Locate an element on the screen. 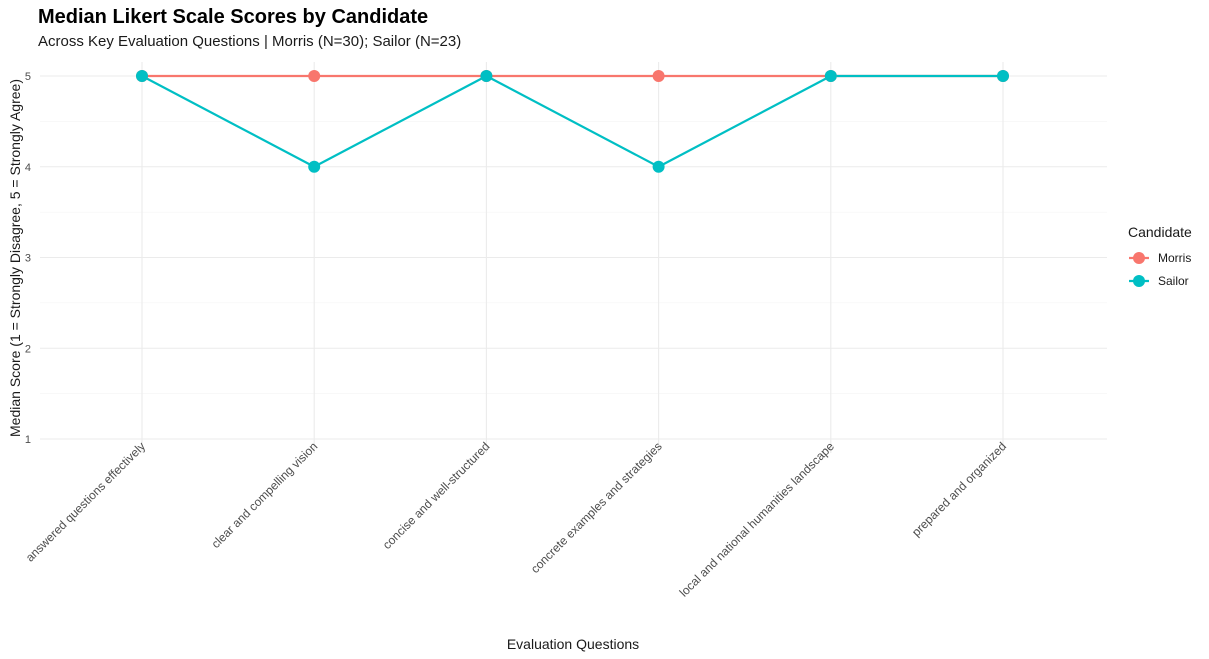 This screenshot has width=1209, height=659. y-axis-ticks: 1 2 3 4 5 is located at coordinates (28, 258).